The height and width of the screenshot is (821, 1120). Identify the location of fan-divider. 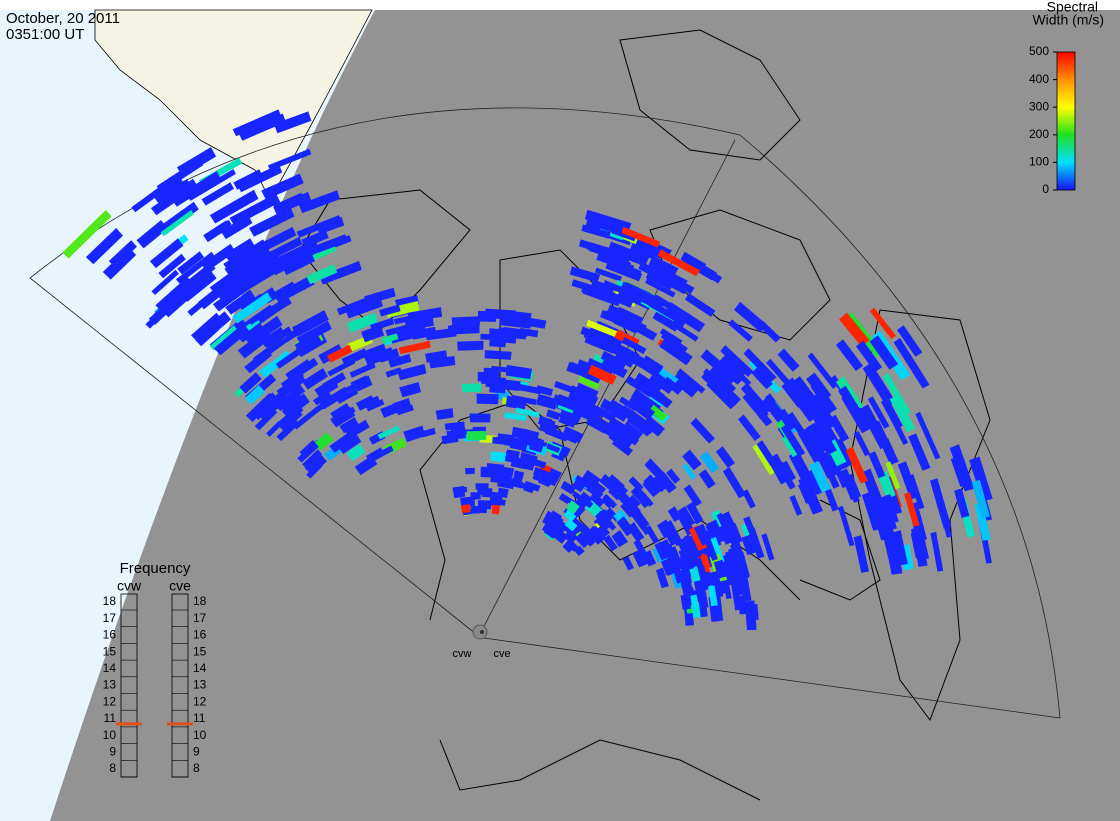
(607, 387).